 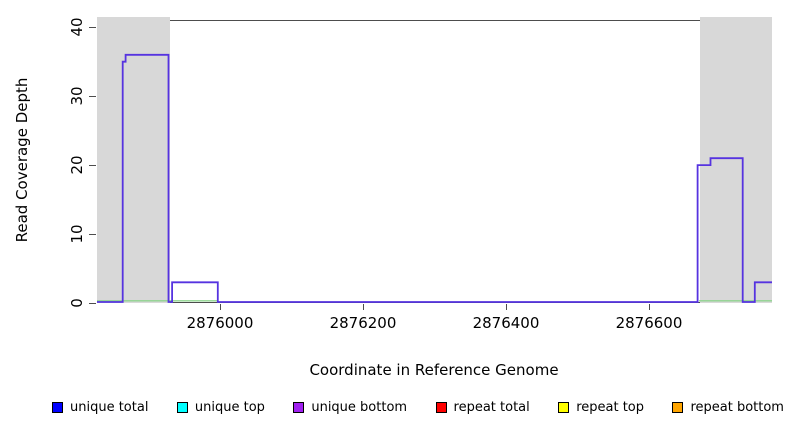 I want to click on legend-item-unique-bottom: unique bottom, so click(x=350, y=407).